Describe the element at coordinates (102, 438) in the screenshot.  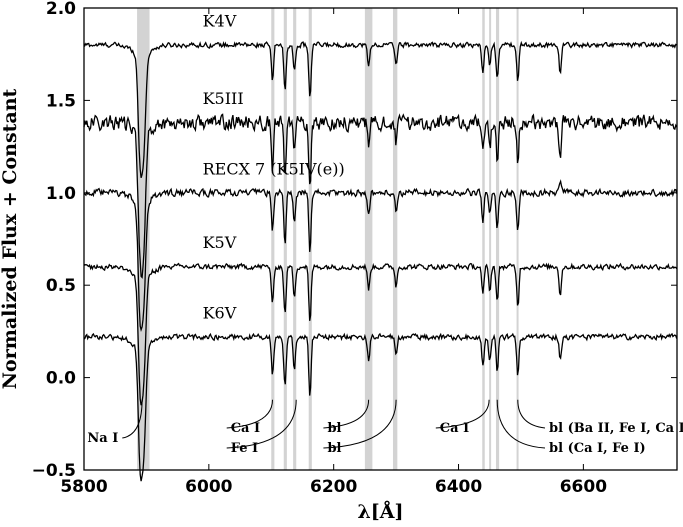
I see `annotation-label: Na I` at that location.